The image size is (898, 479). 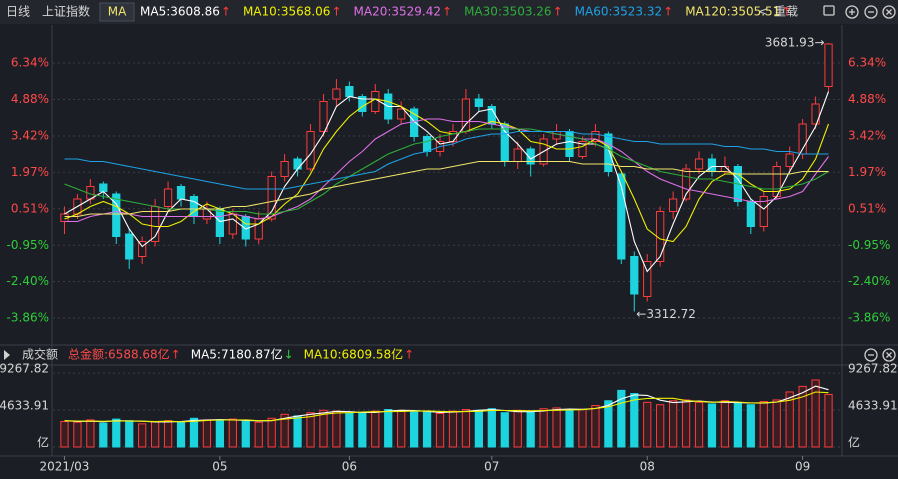 What do you see at coordinates (871, 355) in the screenshot?
I see `volume-settings-icon` at bounding box center [871, 355].